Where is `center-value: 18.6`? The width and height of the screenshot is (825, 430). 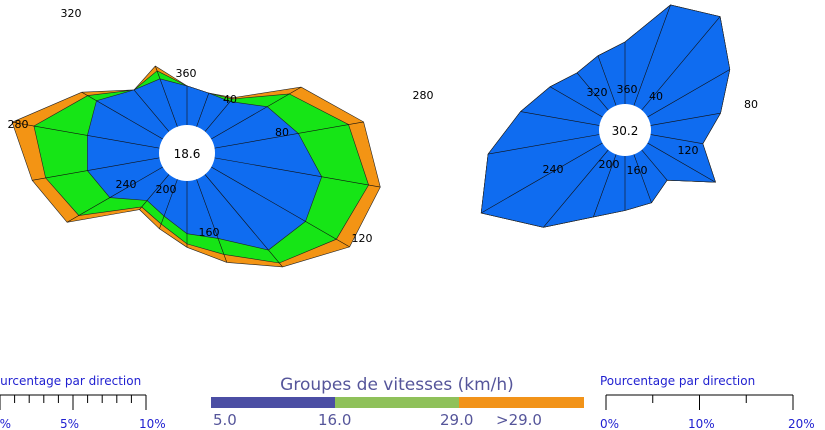 center-value: 18.6 is located at coordinates (187, 154).